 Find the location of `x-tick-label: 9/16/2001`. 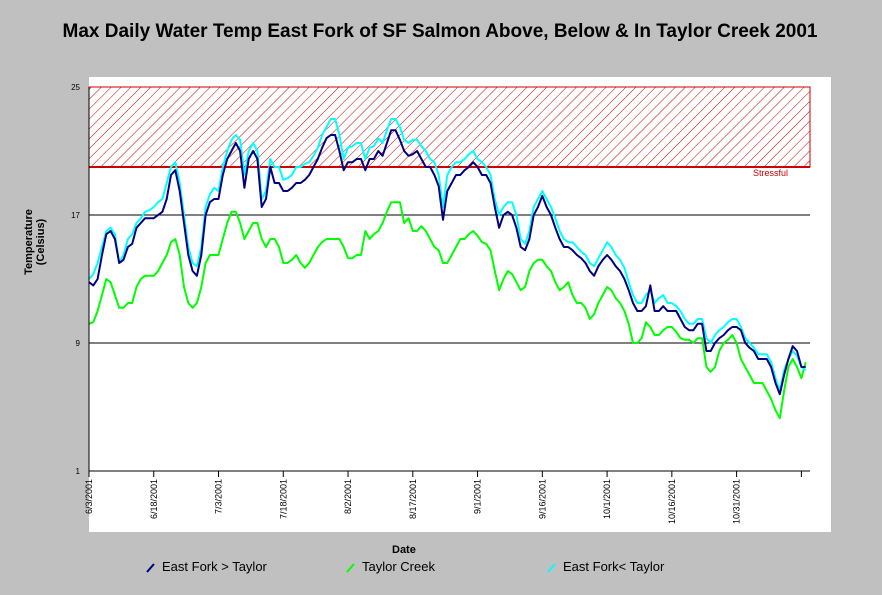

x-tick-label: 9/16/2001 is located at coordinates (542, 499).